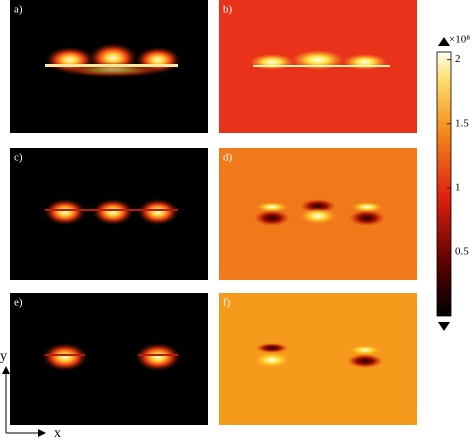 The height and width of the screenshot is (440, 474). Describe the element at coordinates (30, 394) in the screenshot. I see `axes-indicator: y x` at that location.